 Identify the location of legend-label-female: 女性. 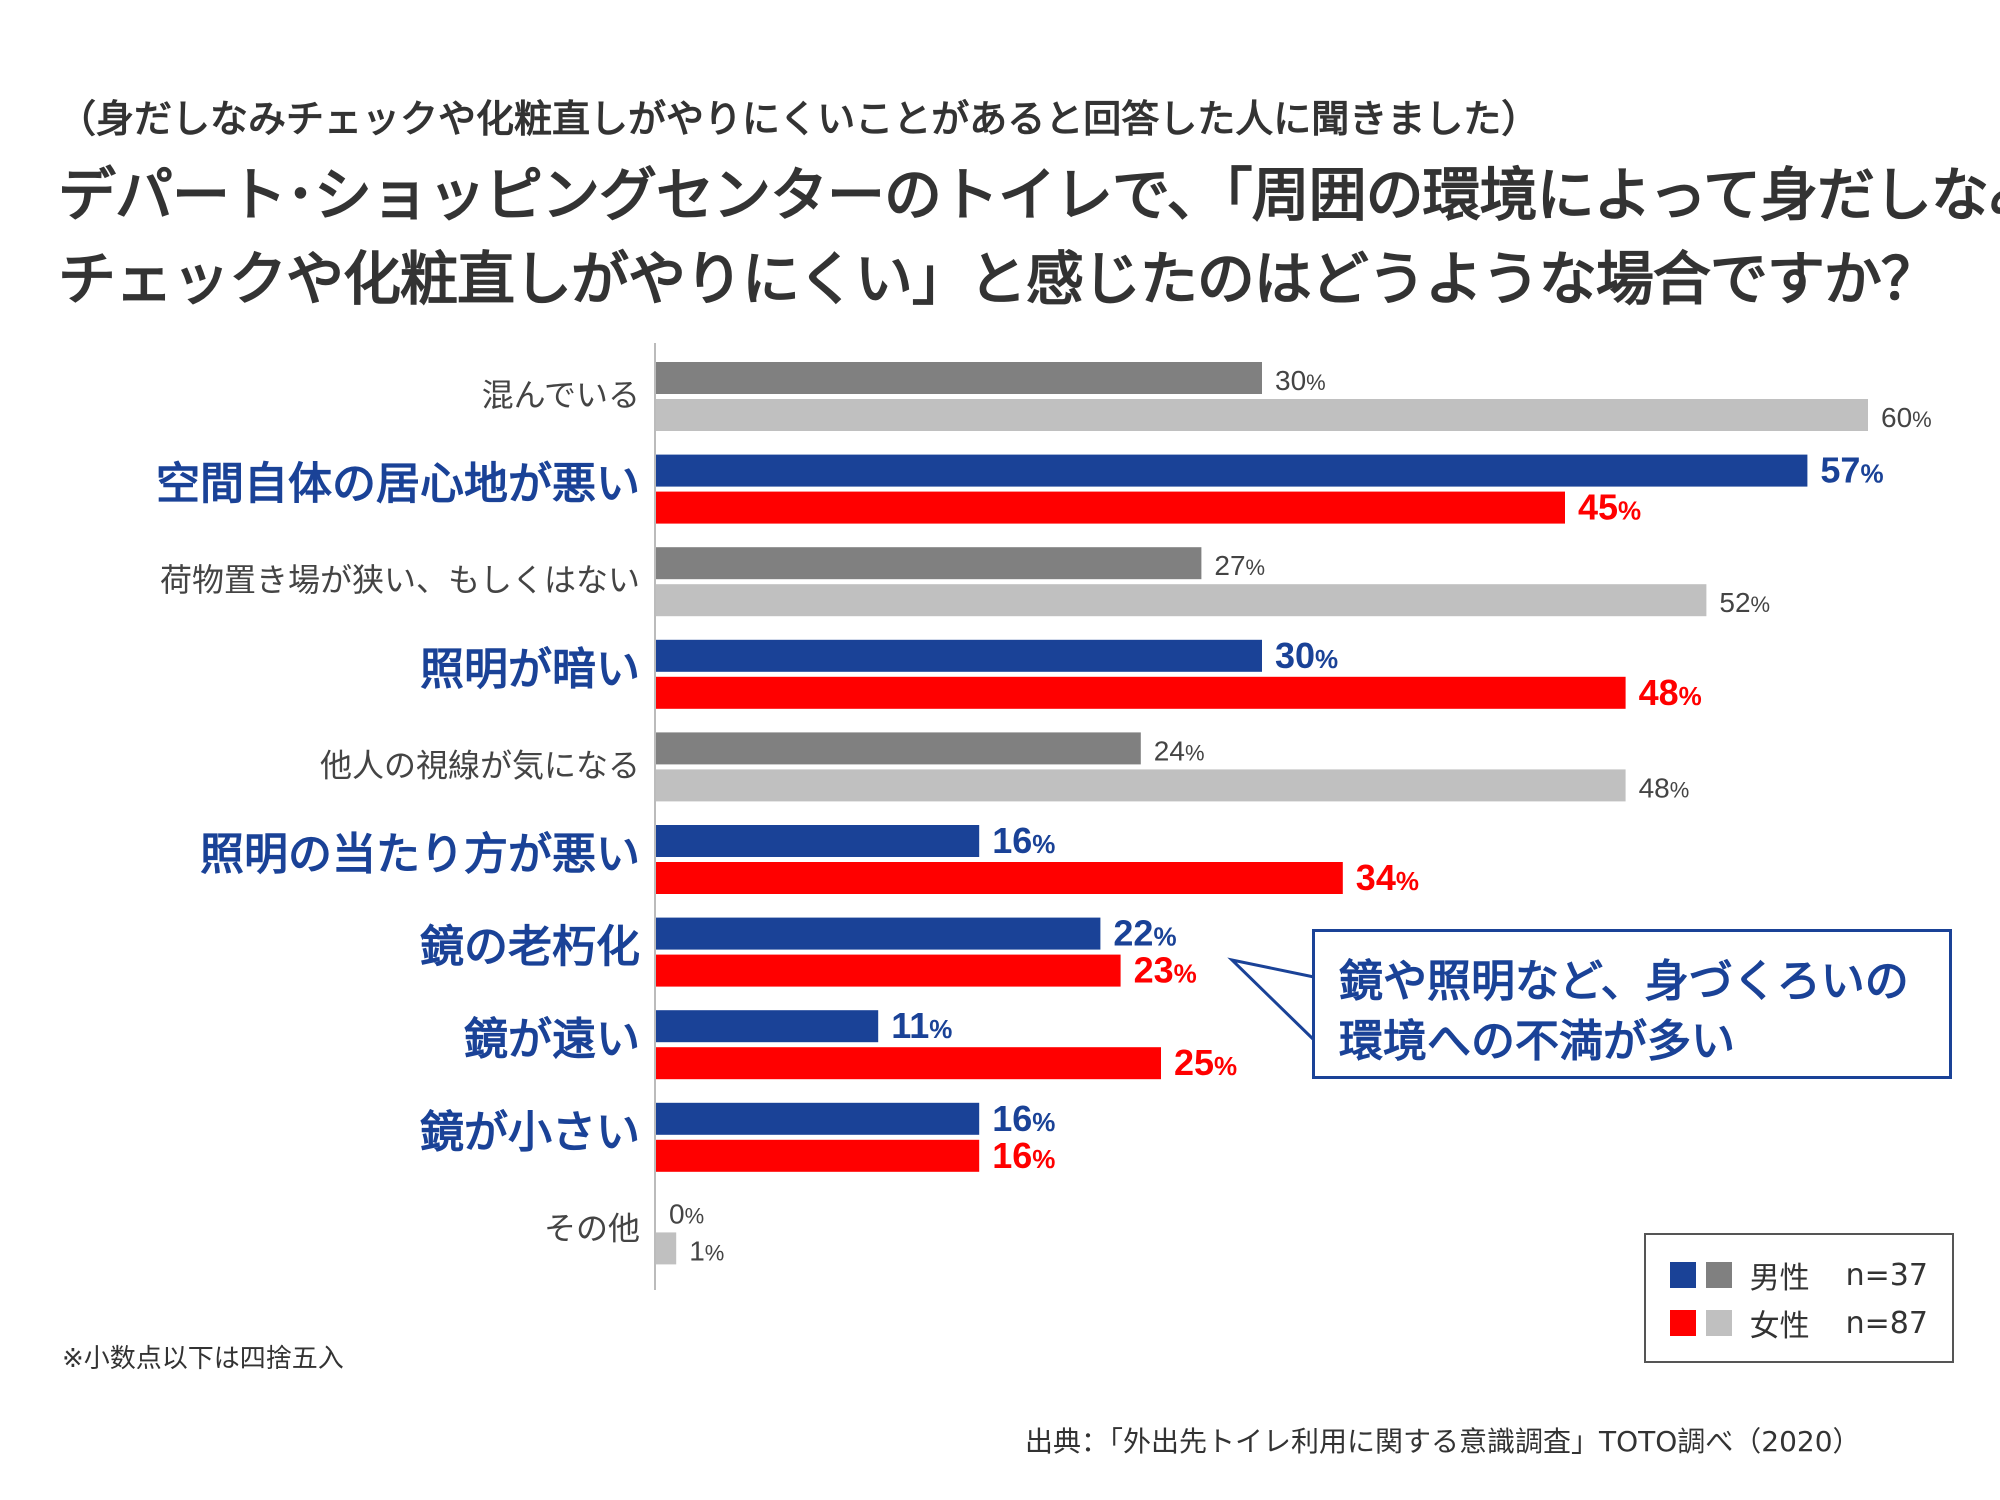
(1779, 1326).